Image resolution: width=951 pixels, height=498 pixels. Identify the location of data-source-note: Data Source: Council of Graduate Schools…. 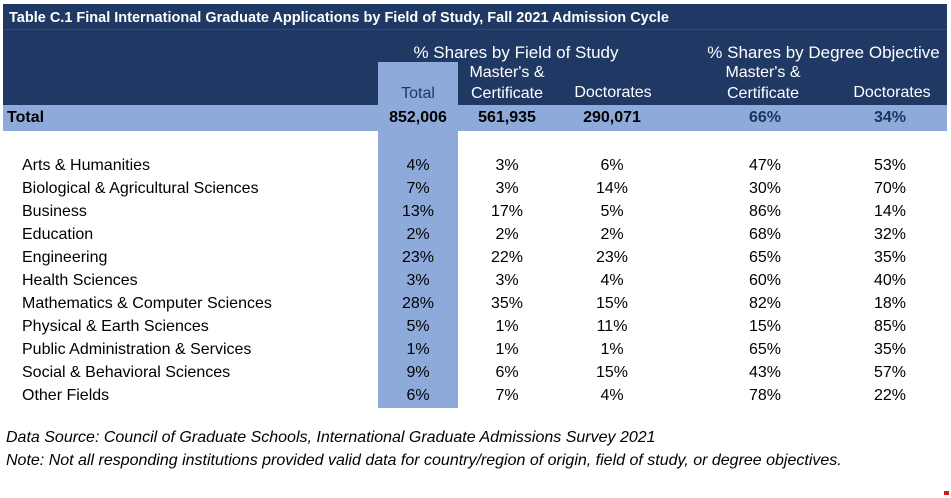
(331, 437).